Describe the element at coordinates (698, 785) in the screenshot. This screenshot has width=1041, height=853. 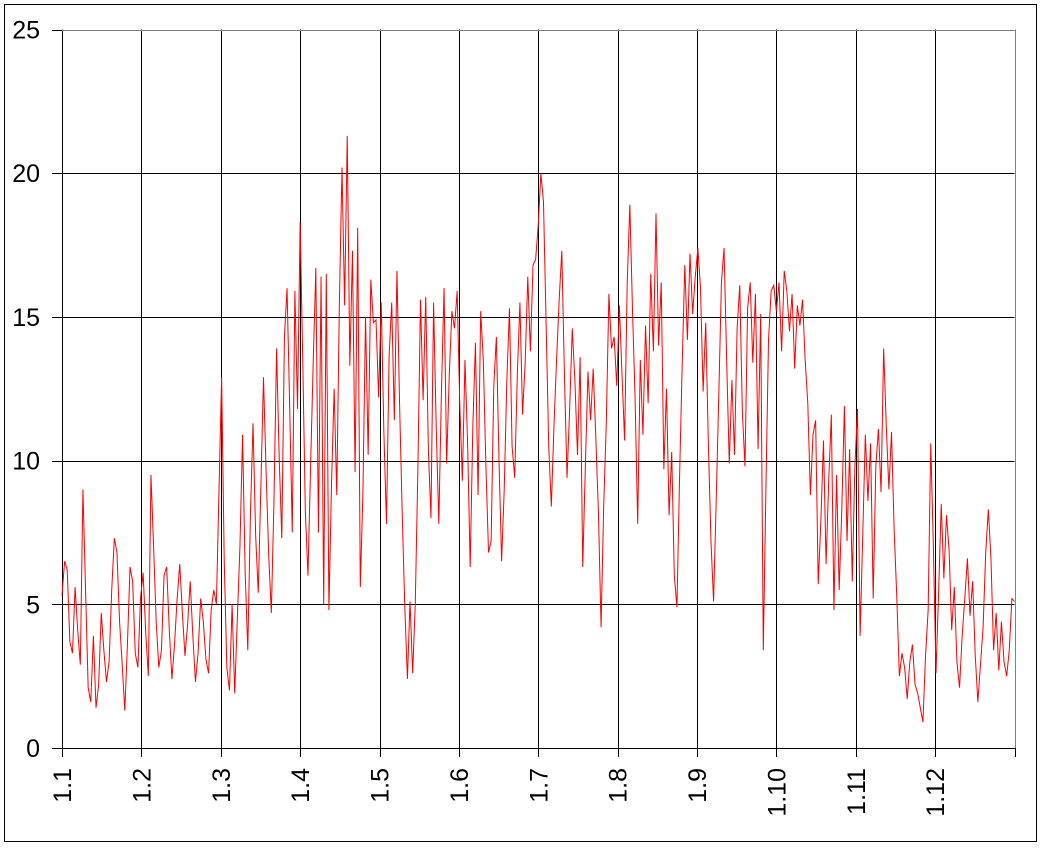
I see `x-tick-label: 1.9` at that location.